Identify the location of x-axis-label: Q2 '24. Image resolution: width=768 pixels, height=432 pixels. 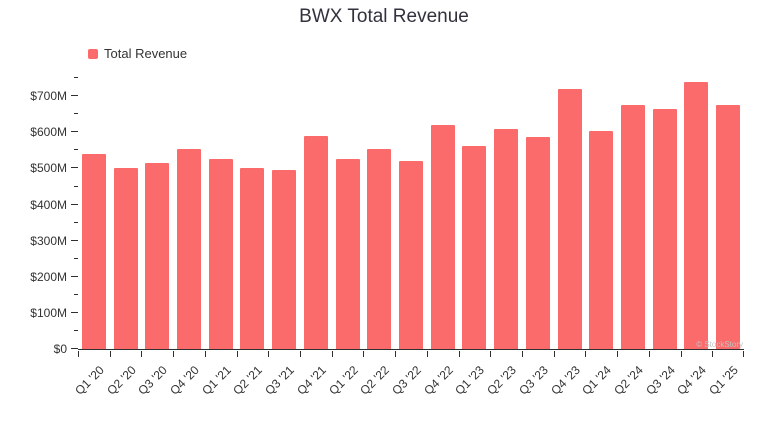
(628, 380).